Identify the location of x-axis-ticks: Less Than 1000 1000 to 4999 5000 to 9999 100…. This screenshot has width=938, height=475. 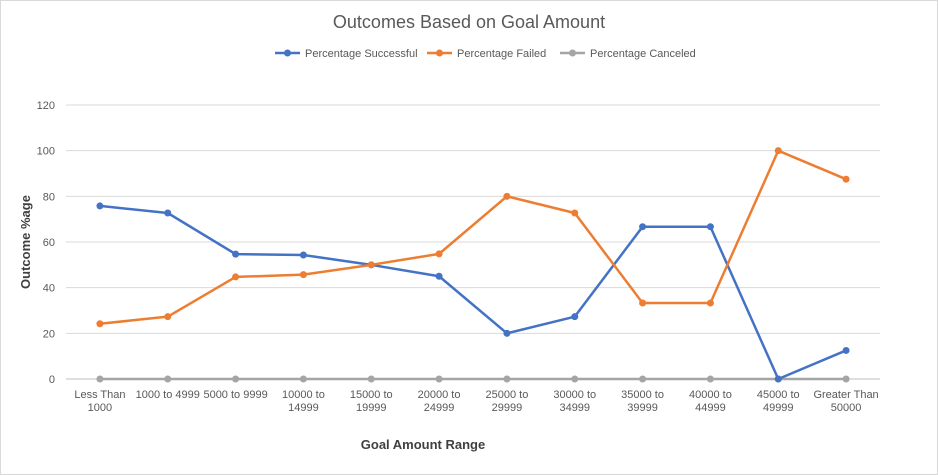
(476, 401).